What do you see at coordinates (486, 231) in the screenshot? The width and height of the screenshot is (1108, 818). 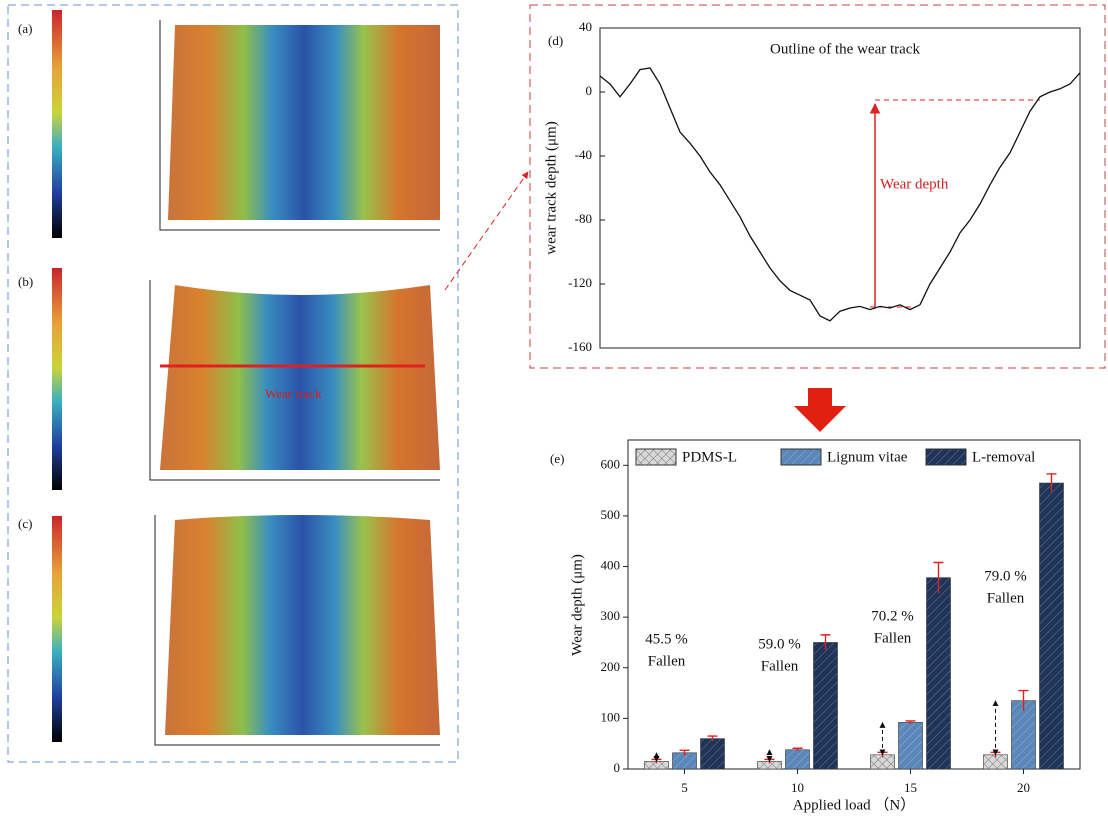 I see `connector` at bounding box center [486, 231].